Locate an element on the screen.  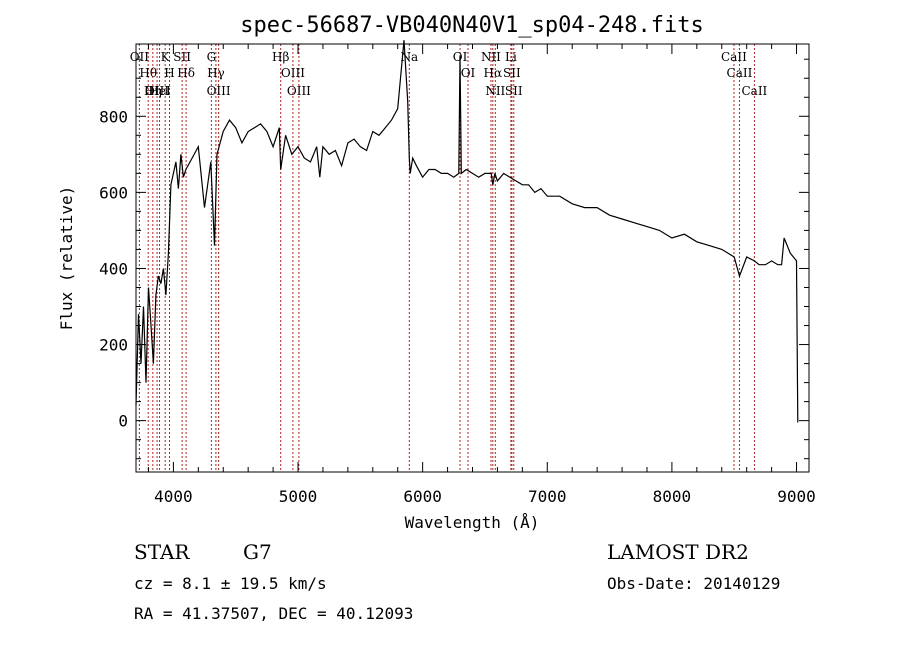
chart-title: spec-56687-VB040N40V1_sp04-248.fits is located at coordinates (472, 25).